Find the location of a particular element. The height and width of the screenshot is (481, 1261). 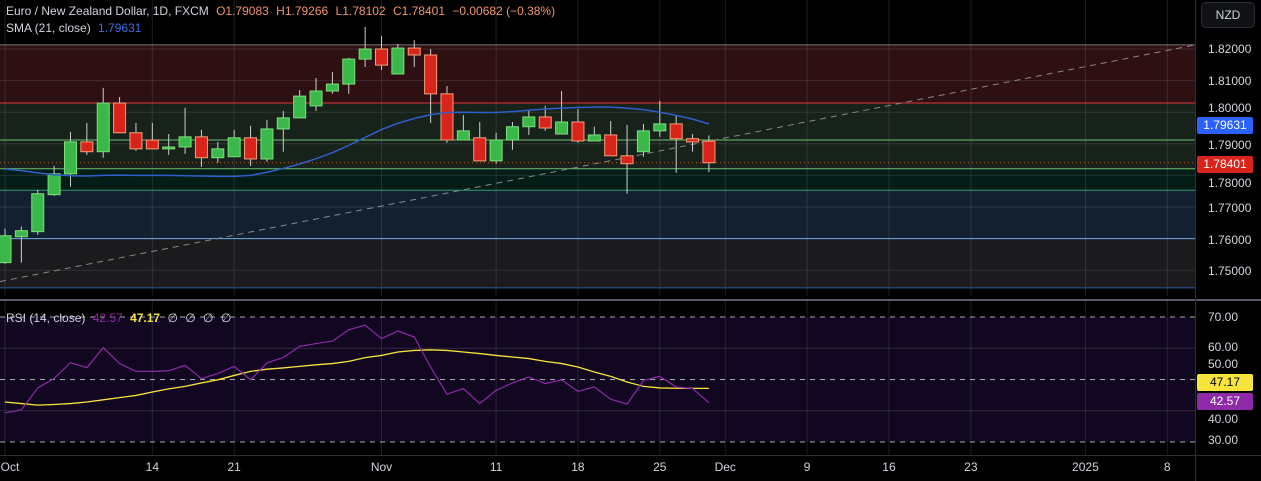

rsi-value: 42.57 is located at coordinates (107, 318).